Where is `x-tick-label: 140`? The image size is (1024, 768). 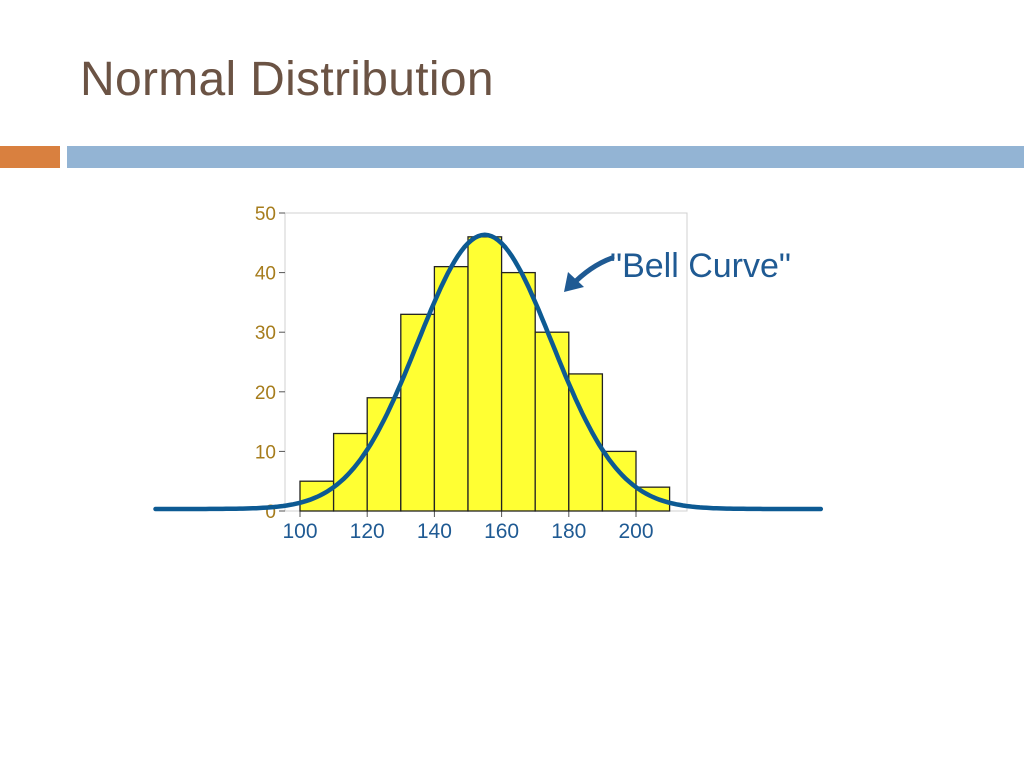
x-tick-label: 140 is located at coordinates (434, 531).